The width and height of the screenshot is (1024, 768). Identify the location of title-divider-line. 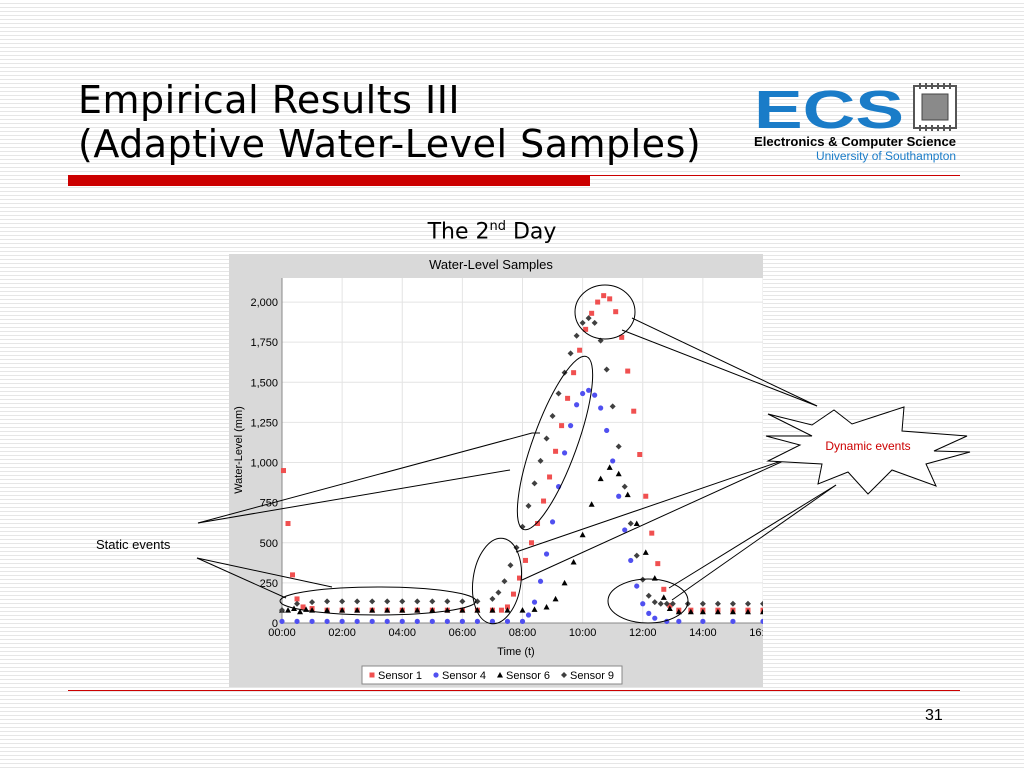
(775, 175).